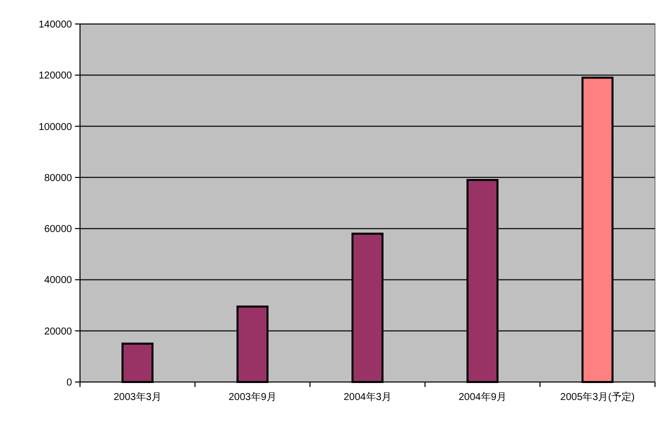  Describe the element at coordinates (58, 280) in the screenshot. I see `y-tick-label: 40000` at that location.